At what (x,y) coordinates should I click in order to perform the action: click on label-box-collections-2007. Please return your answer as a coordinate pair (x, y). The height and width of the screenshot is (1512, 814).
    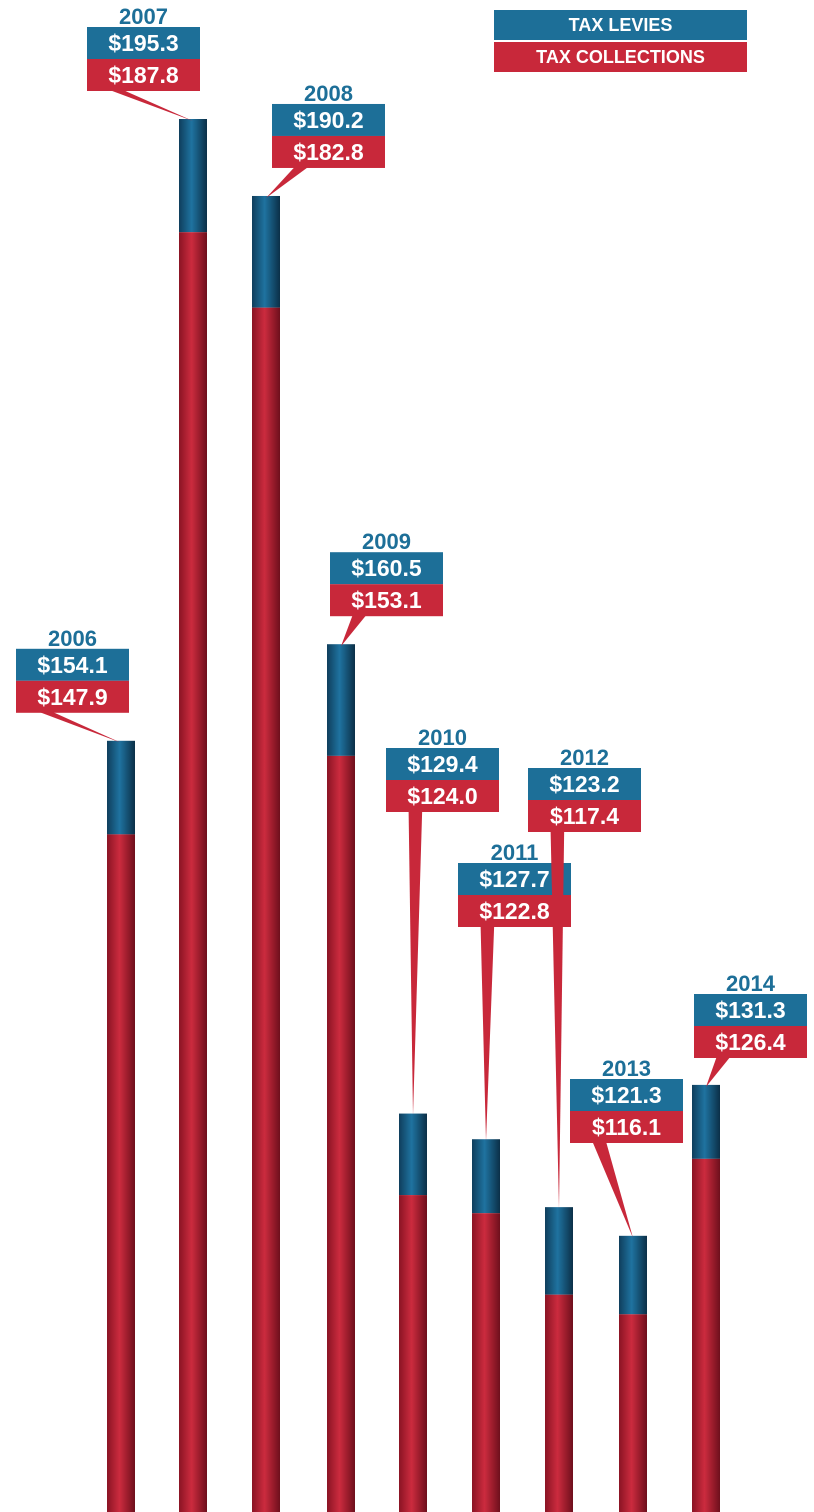
    Looking at the image, I should click on (143, 75).